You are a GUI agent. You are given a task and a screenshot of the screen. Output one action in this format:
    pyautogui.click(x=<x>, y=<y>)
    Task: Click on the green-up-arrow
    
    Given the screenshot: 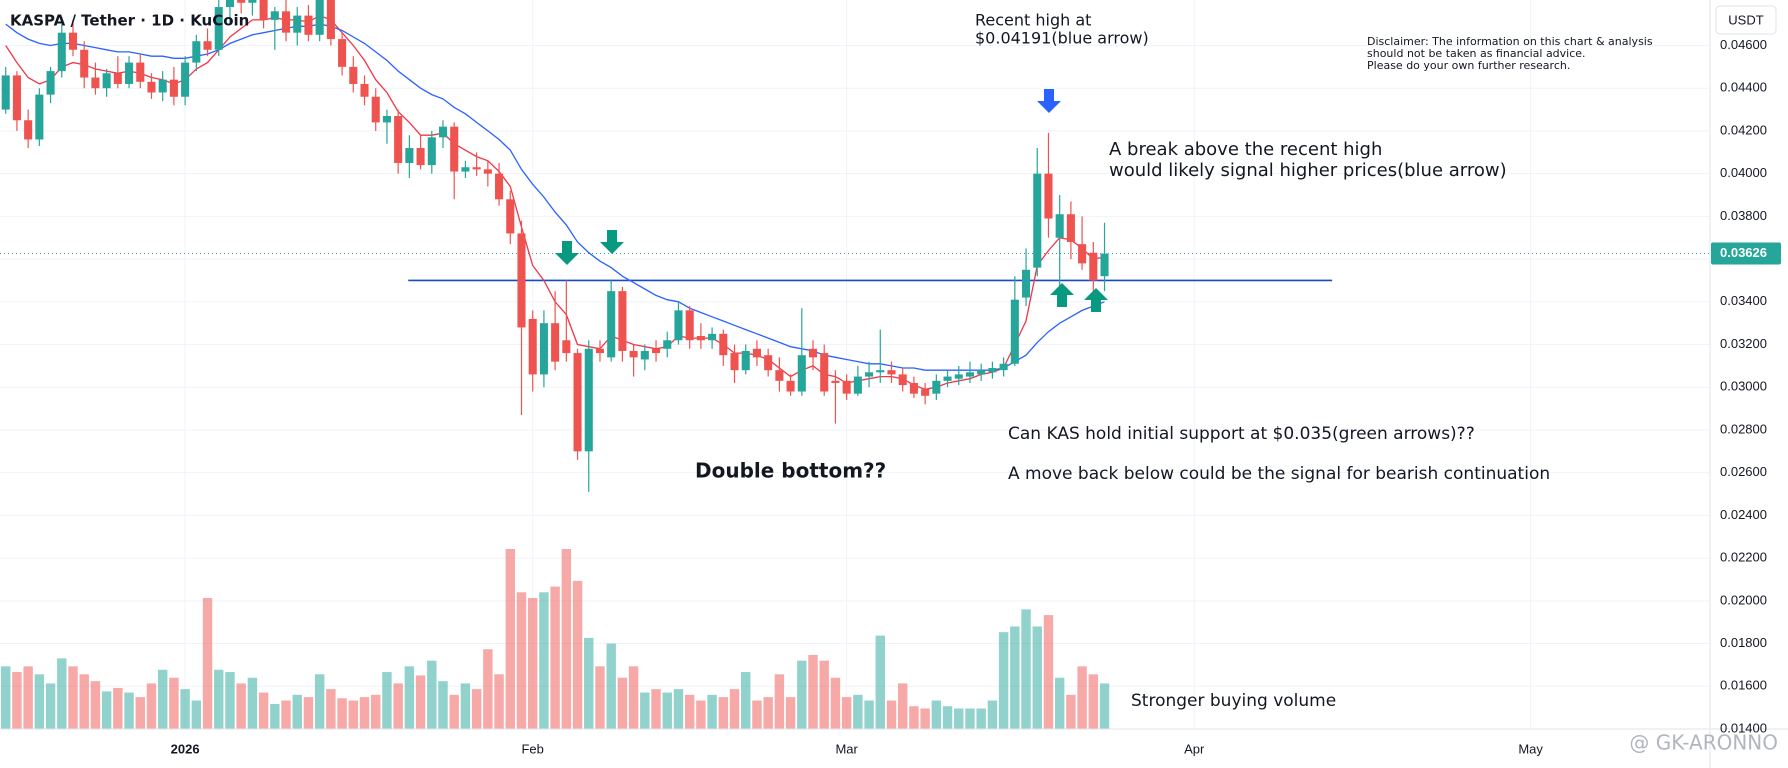 What is the action you would take?
    pyautogui.click(x=1096, y=300)
    